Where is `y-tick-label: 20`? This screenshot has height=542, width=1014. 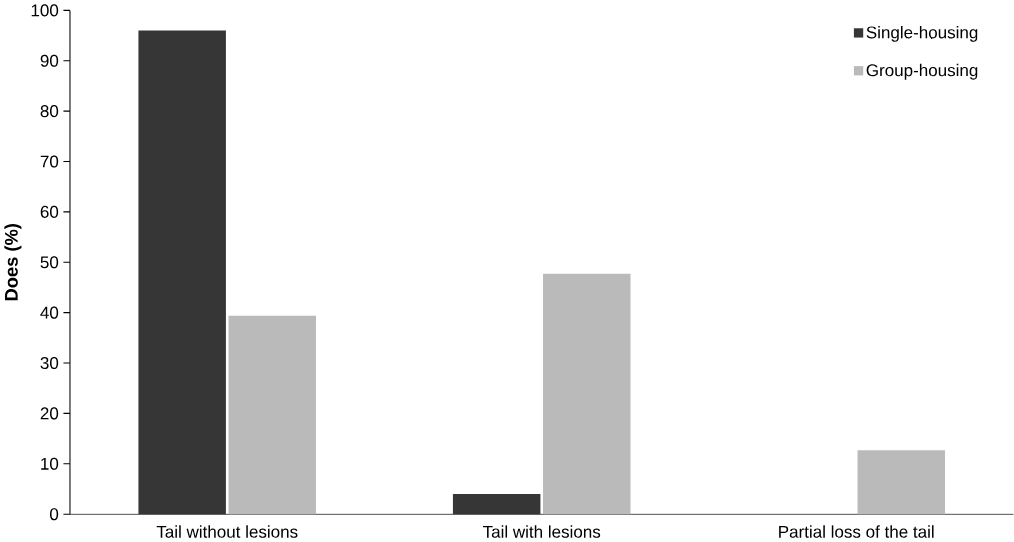
y-tick-label: 20 is located at coordinates (49, 413).